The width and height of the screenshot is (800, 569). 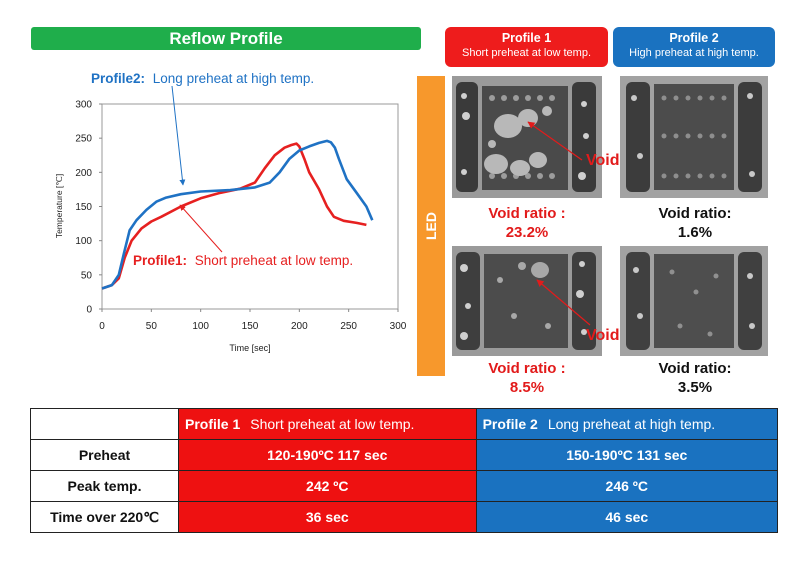 I want to click on y-tick-label: 100, so click(x=83, y=241).